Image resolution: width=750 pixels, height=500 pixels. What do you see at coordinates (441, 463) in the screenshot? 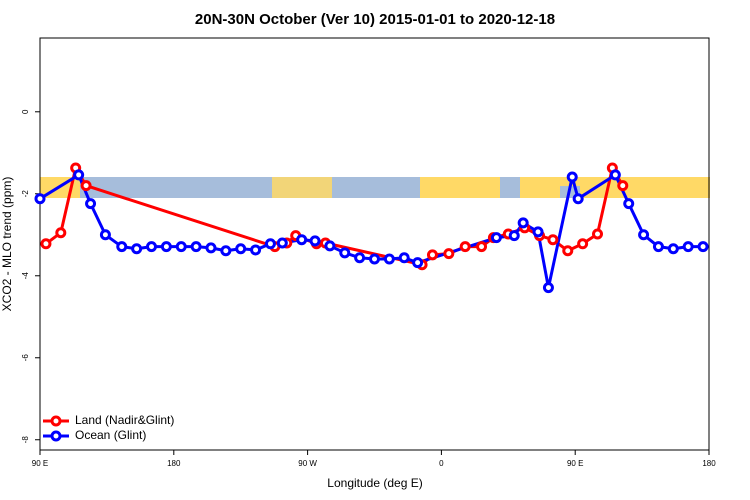
I see `x-tick-label: 0` at bounding box center [441, 463].